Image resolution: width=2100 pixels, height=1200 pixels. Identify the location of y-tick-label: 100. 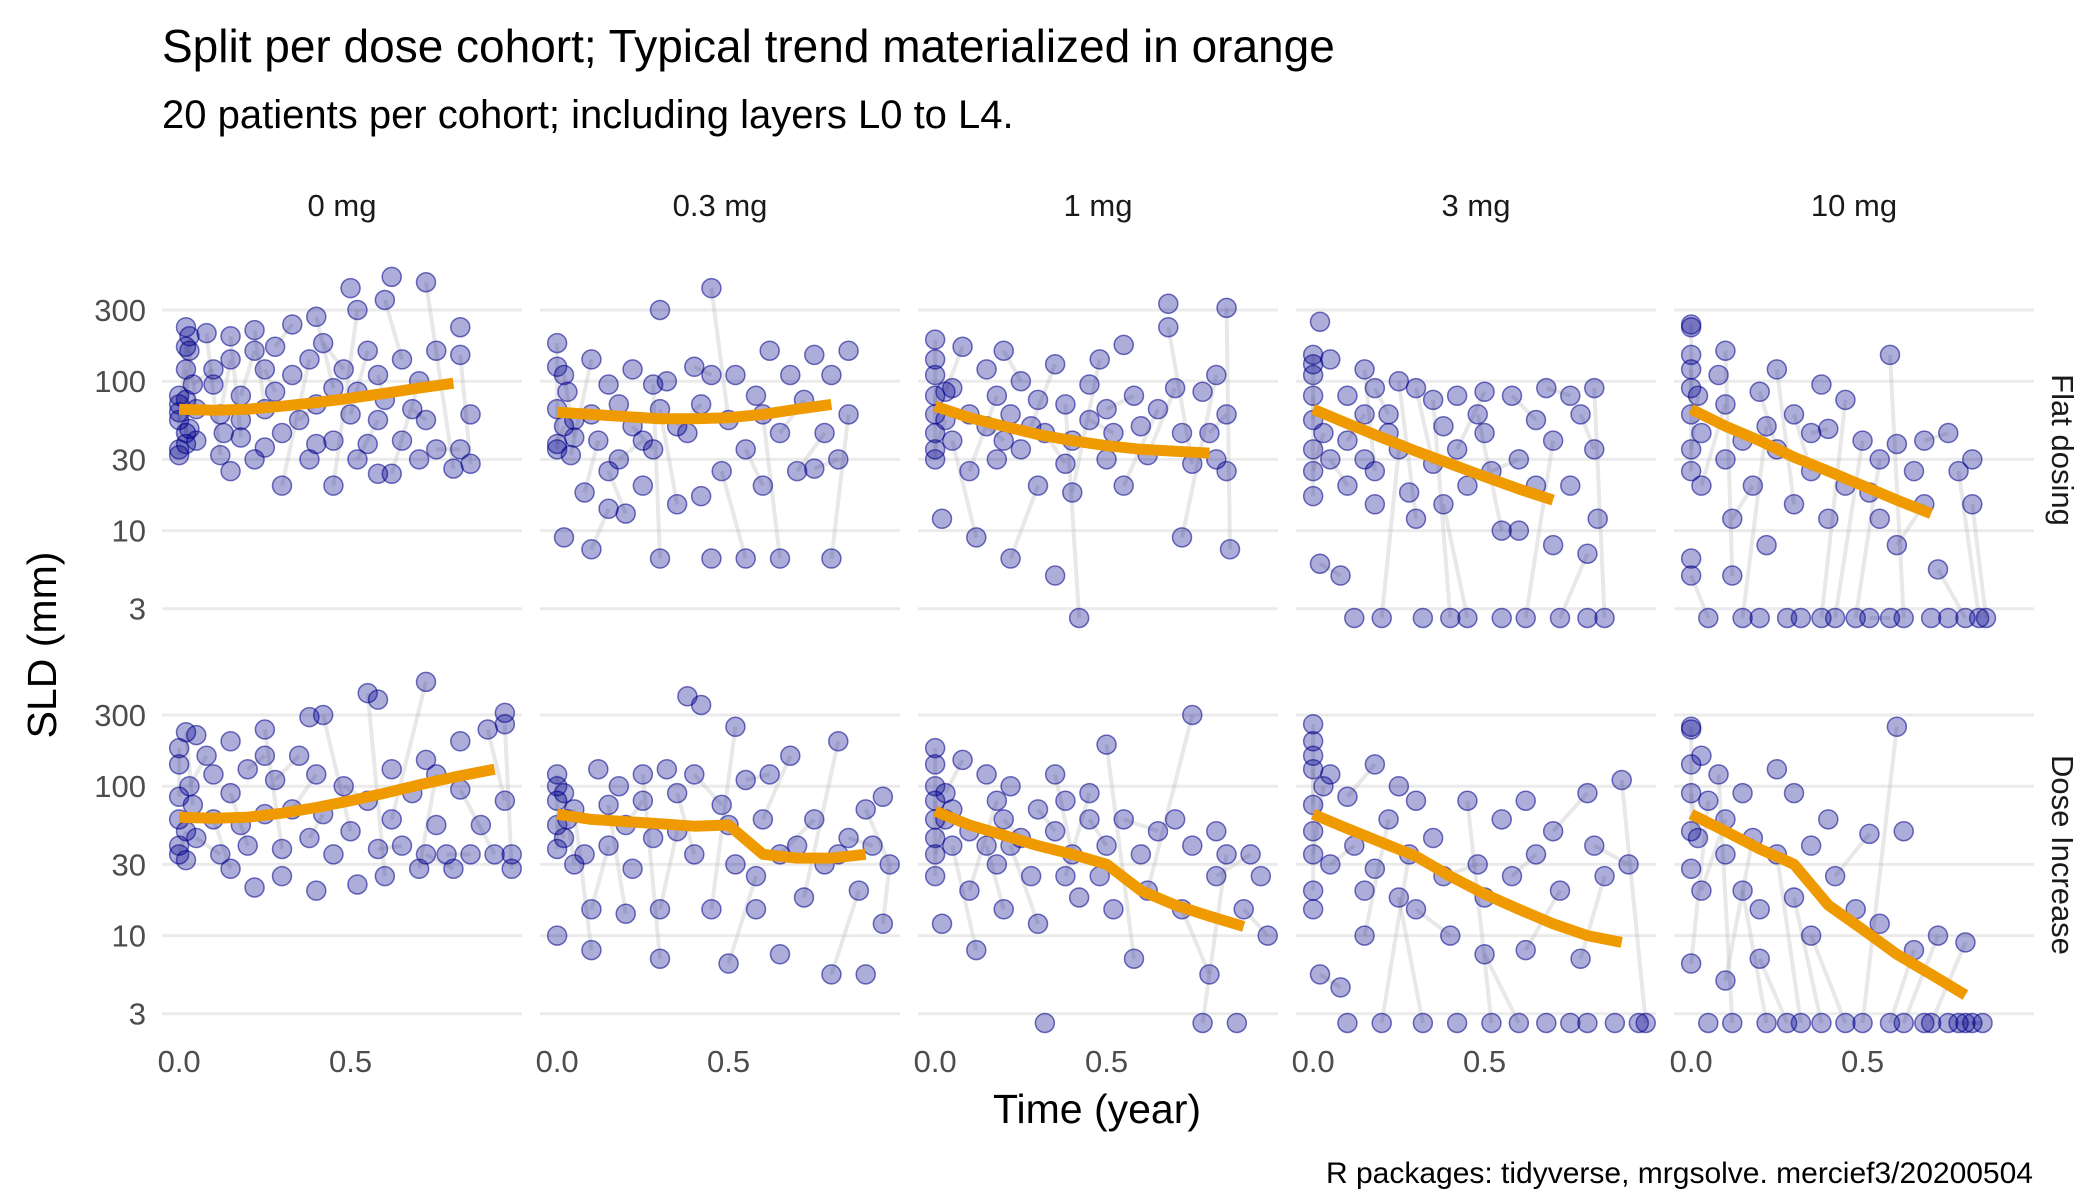
(120, 786).